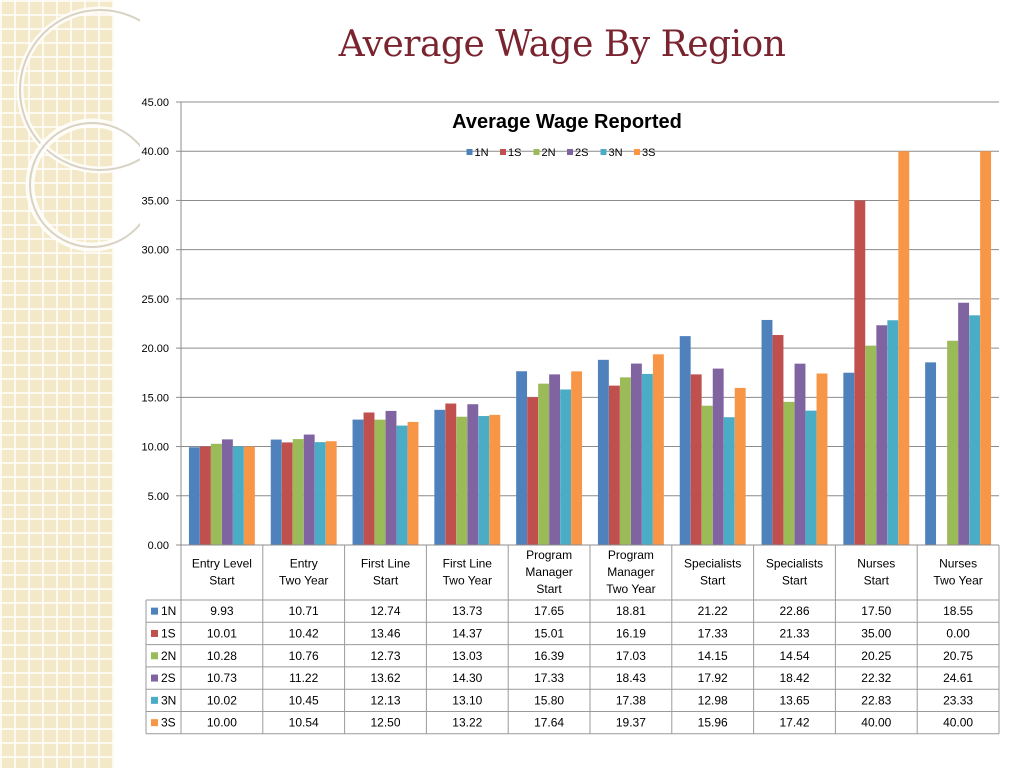 This screenshot has height=768, width=1024. Describe the element at coordinates (385, 656) in the screenshot. I see `table-cell-value: 12.73` at that location.